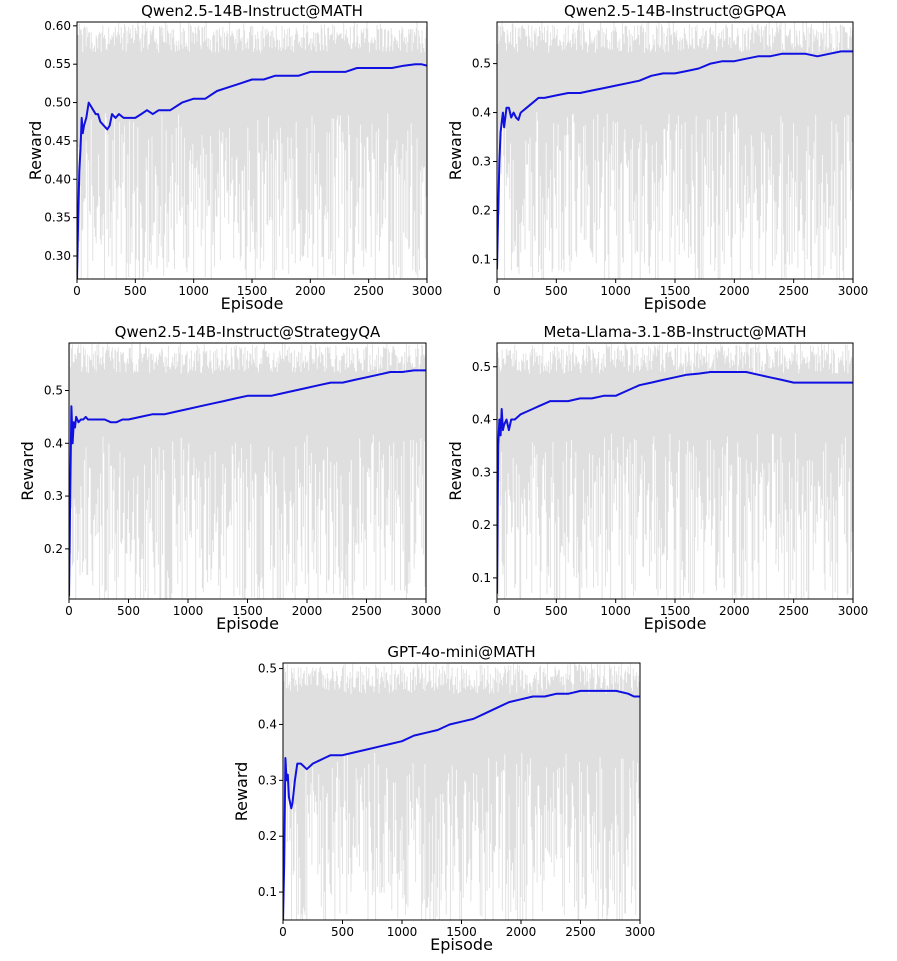 This screenshot has width=897, height=961. Describe the element at coordinates (675, 11) in the screenshot. I see `chart-title: Qwen2.5-14B-Instruct@GPQA` at that location.